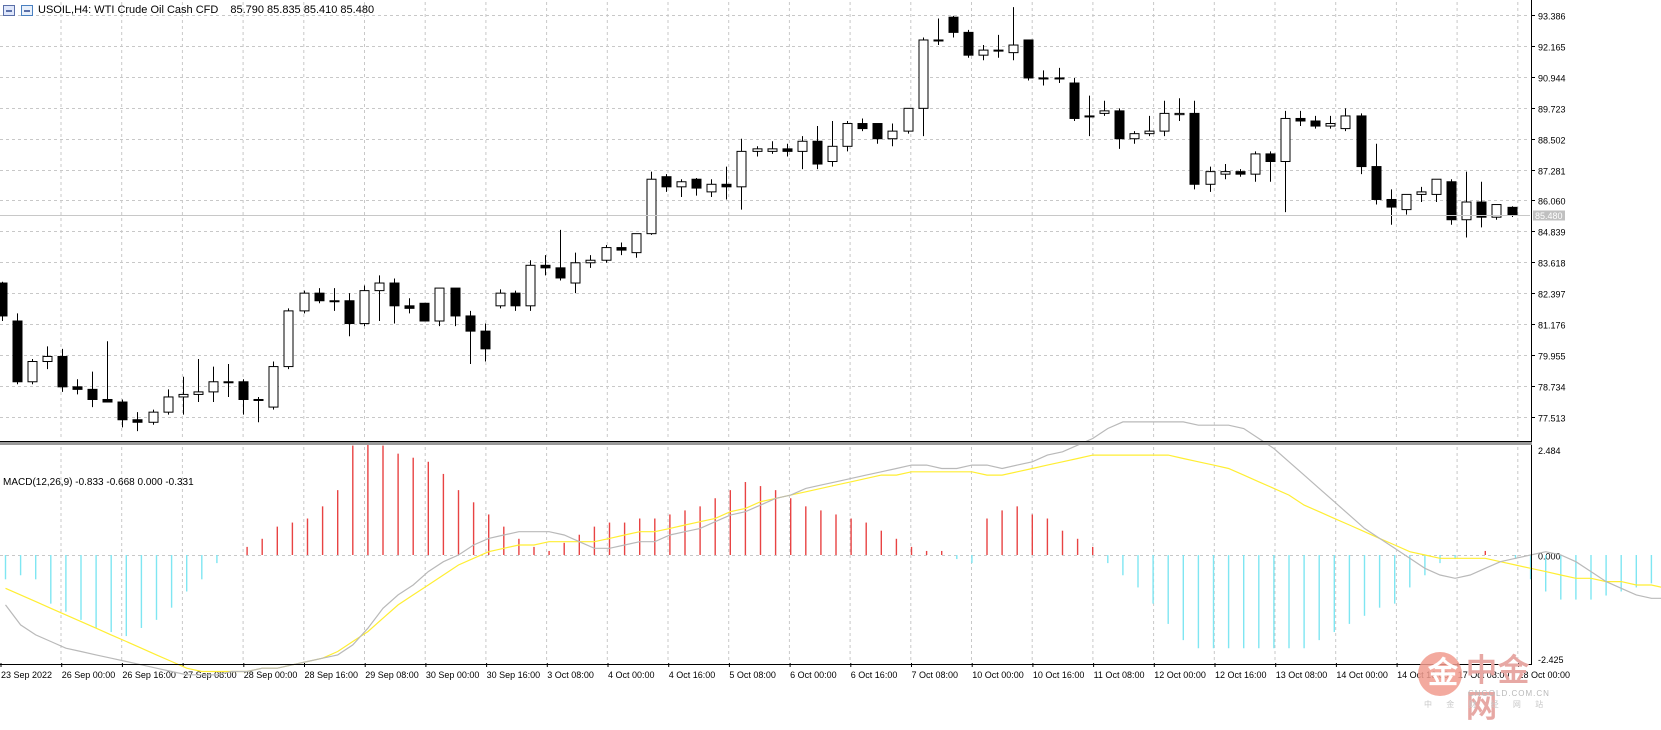  I want to click on time-tick-label: 6 Oct 16:00, so click(874, 675).